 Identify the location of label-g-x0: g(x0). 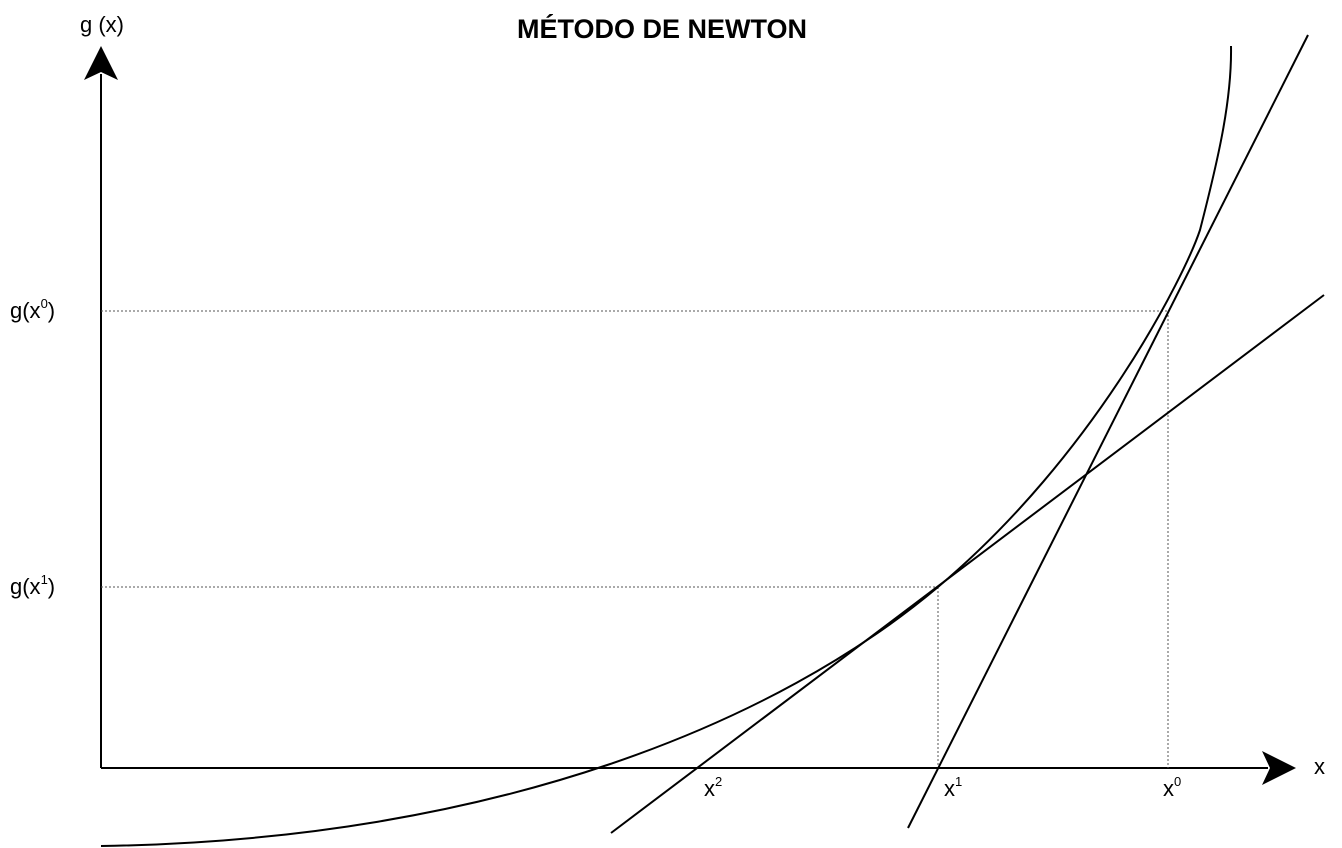
(32, 309).